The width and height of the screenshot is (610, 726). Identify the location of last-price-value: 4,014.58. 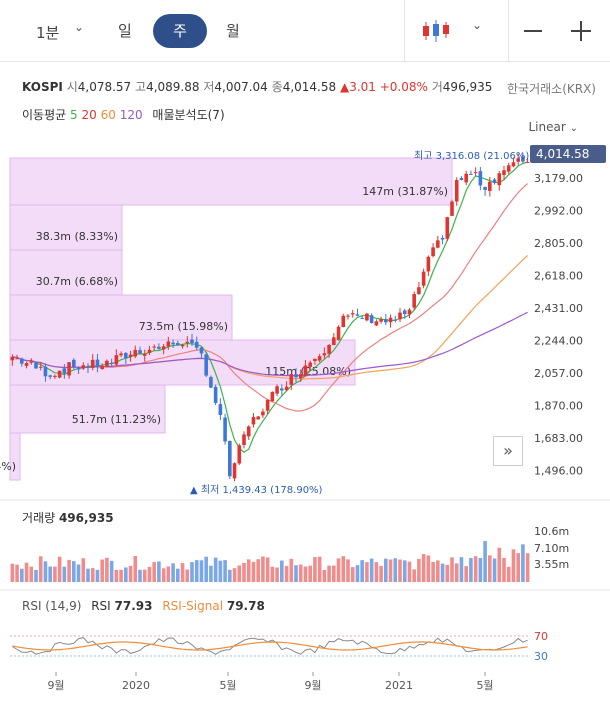
(563, 154).